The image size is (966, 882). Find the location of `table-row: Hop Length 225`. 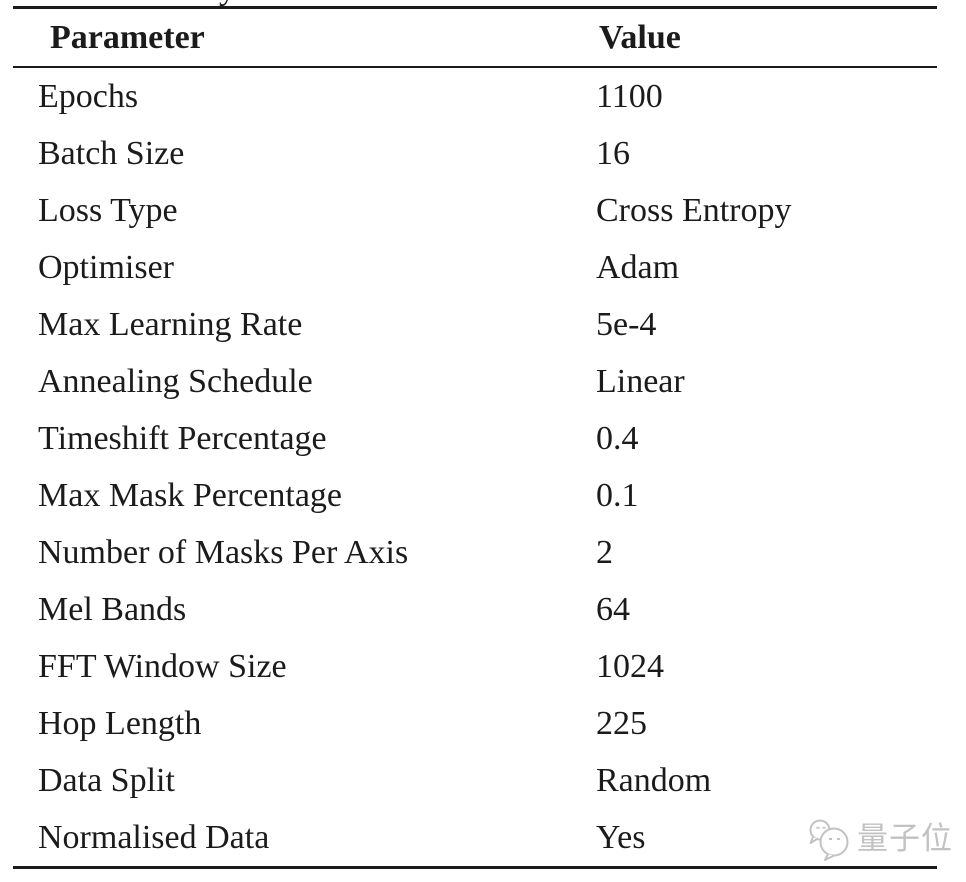

table-row: Hop Length 225 is located at coordinates (475, 723).